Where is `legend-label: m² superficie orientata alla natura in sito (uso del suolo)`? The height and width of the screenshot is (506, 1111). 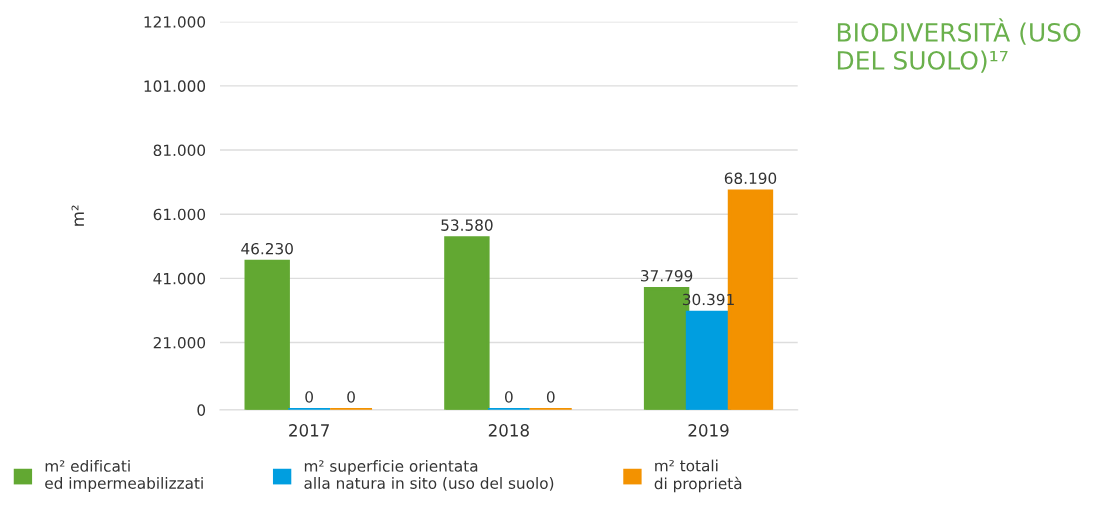 legend-label: m² superficie orientata alla natura in sito (uso del suolo) is located at coordinates (429, 475).